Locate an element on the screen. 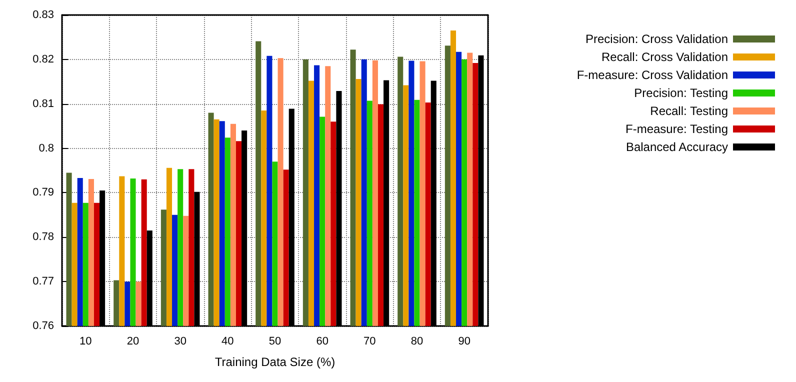 Image resolution: width=796 pixels, height=382 pixels. x-tick-label: 60 is located at coordinates (322, 342).